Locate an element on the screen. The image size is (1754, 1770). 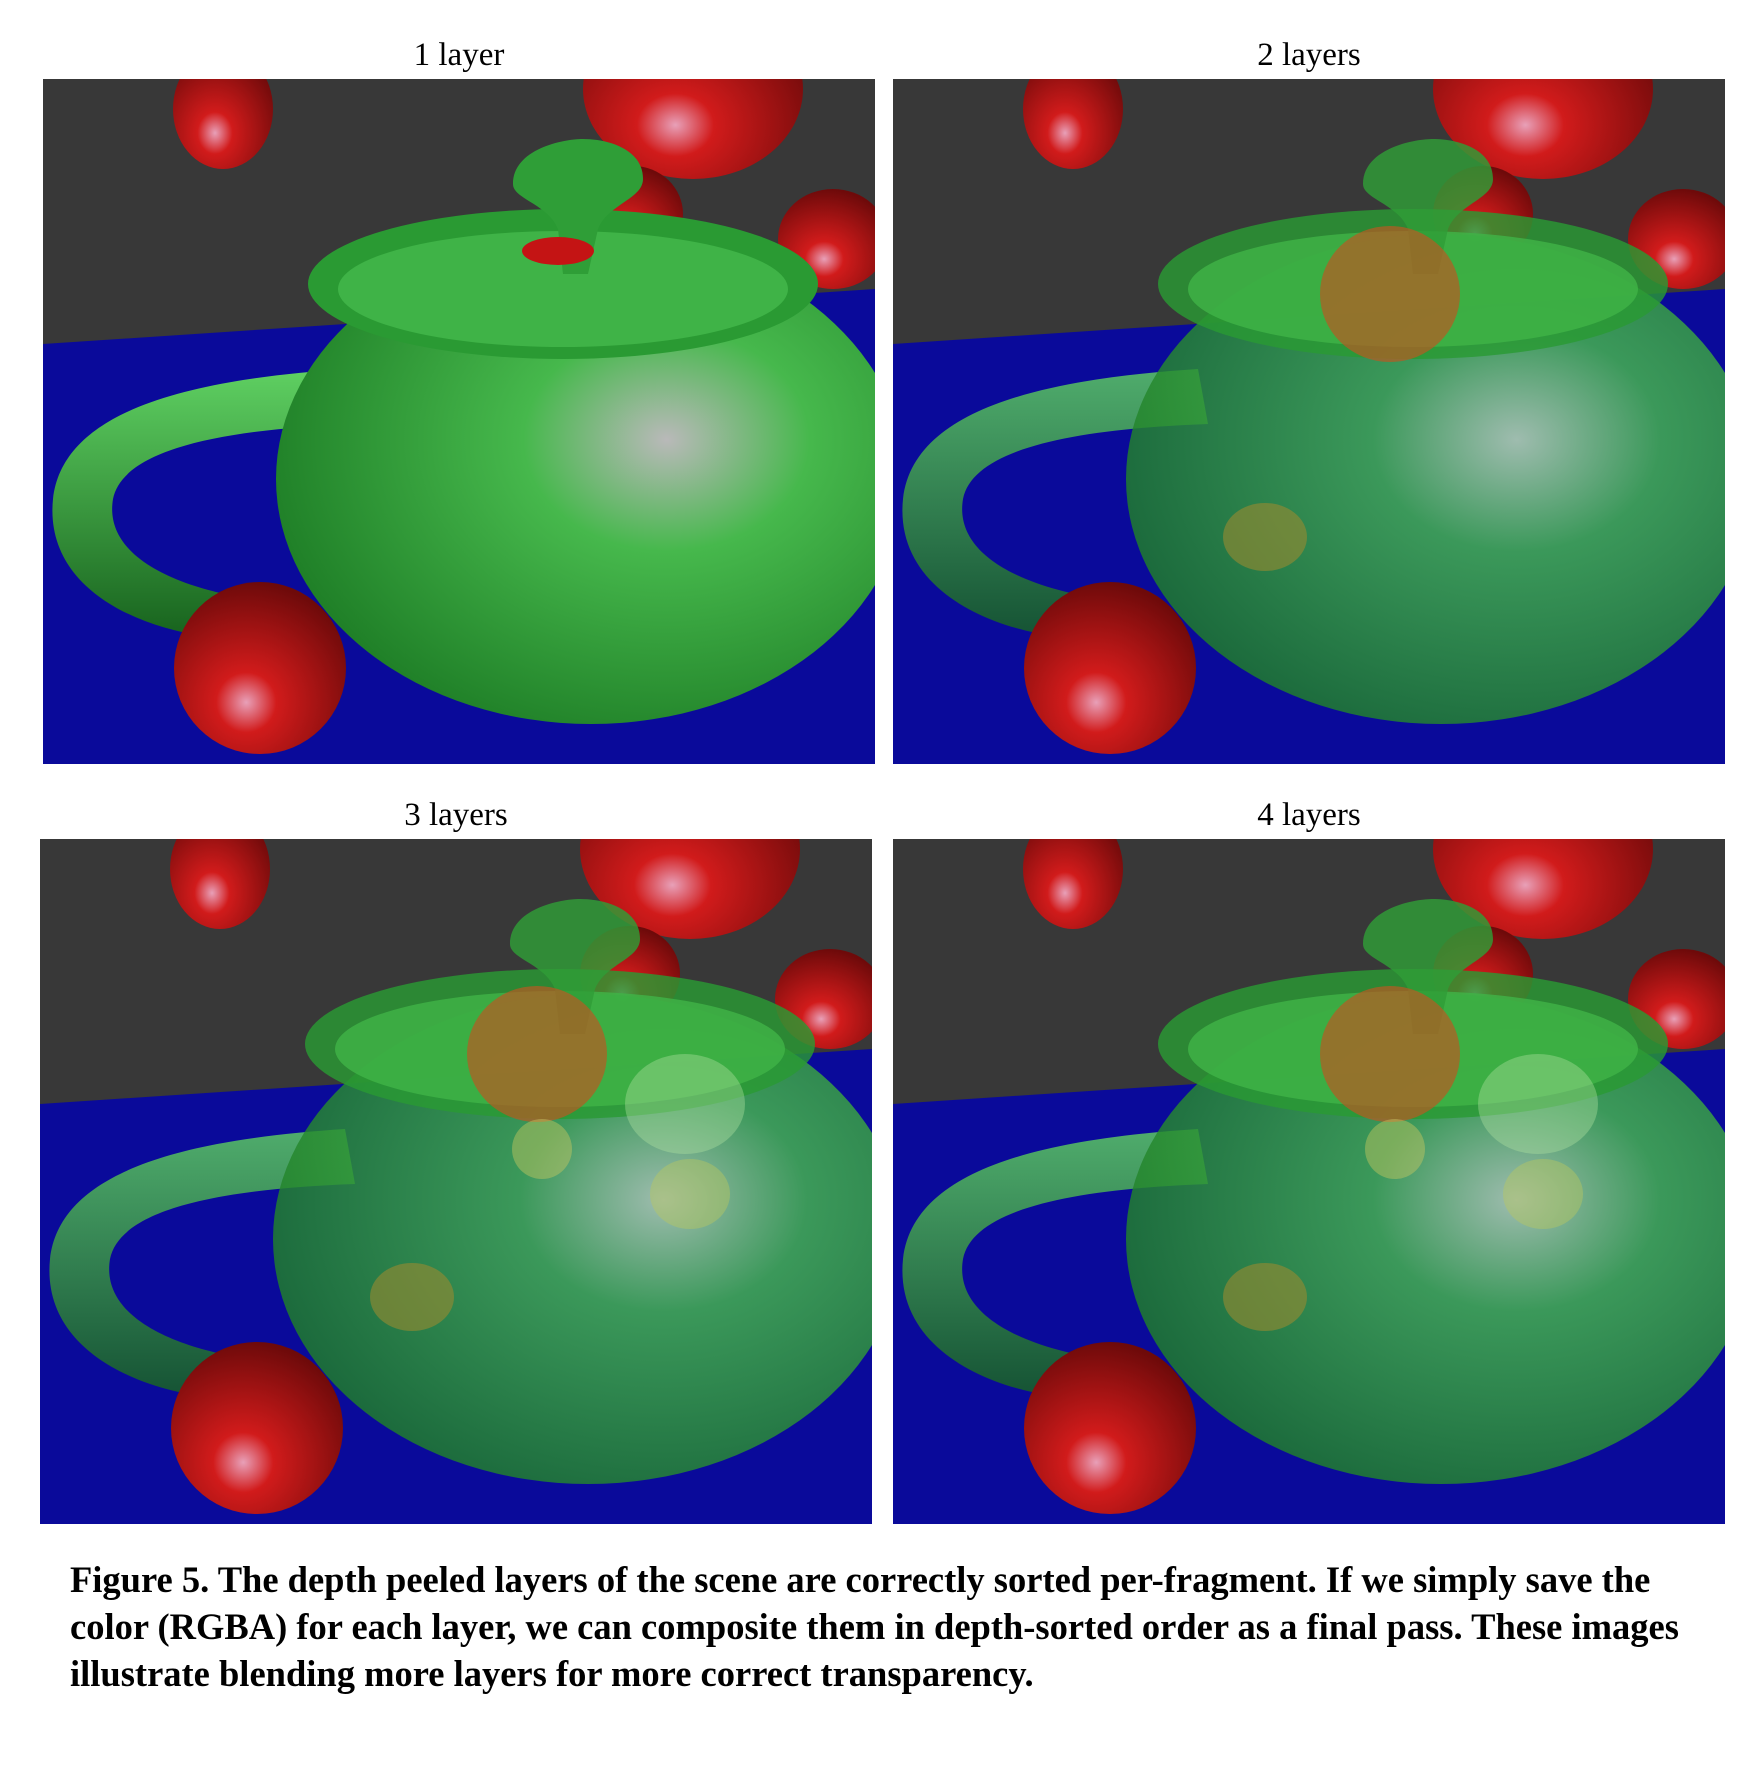
panel-title: 2 layers is located at coordinates (1309, 55).